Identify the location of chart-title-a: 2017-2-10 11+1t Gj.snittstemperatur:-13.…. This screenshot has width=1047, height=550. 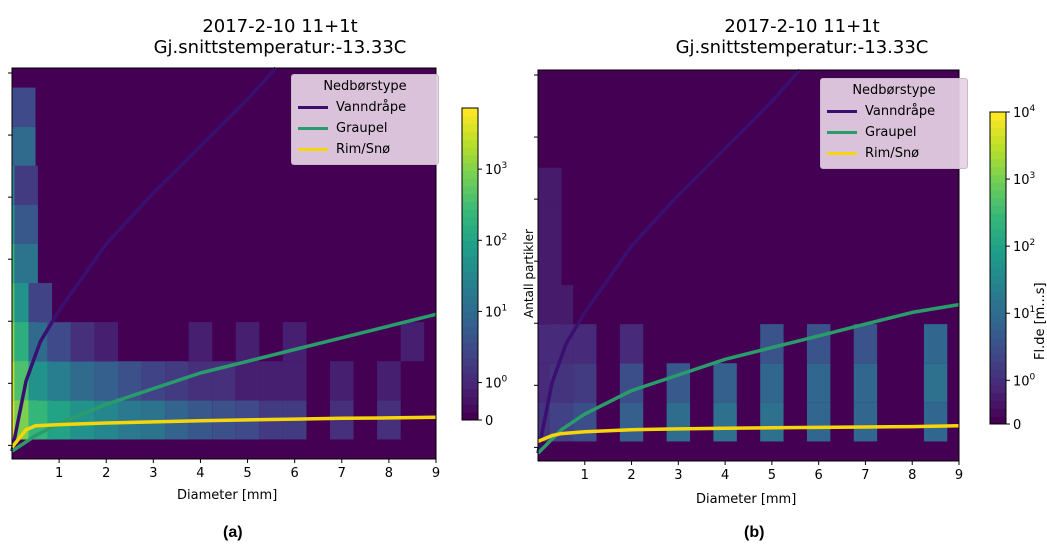
(280, 37).